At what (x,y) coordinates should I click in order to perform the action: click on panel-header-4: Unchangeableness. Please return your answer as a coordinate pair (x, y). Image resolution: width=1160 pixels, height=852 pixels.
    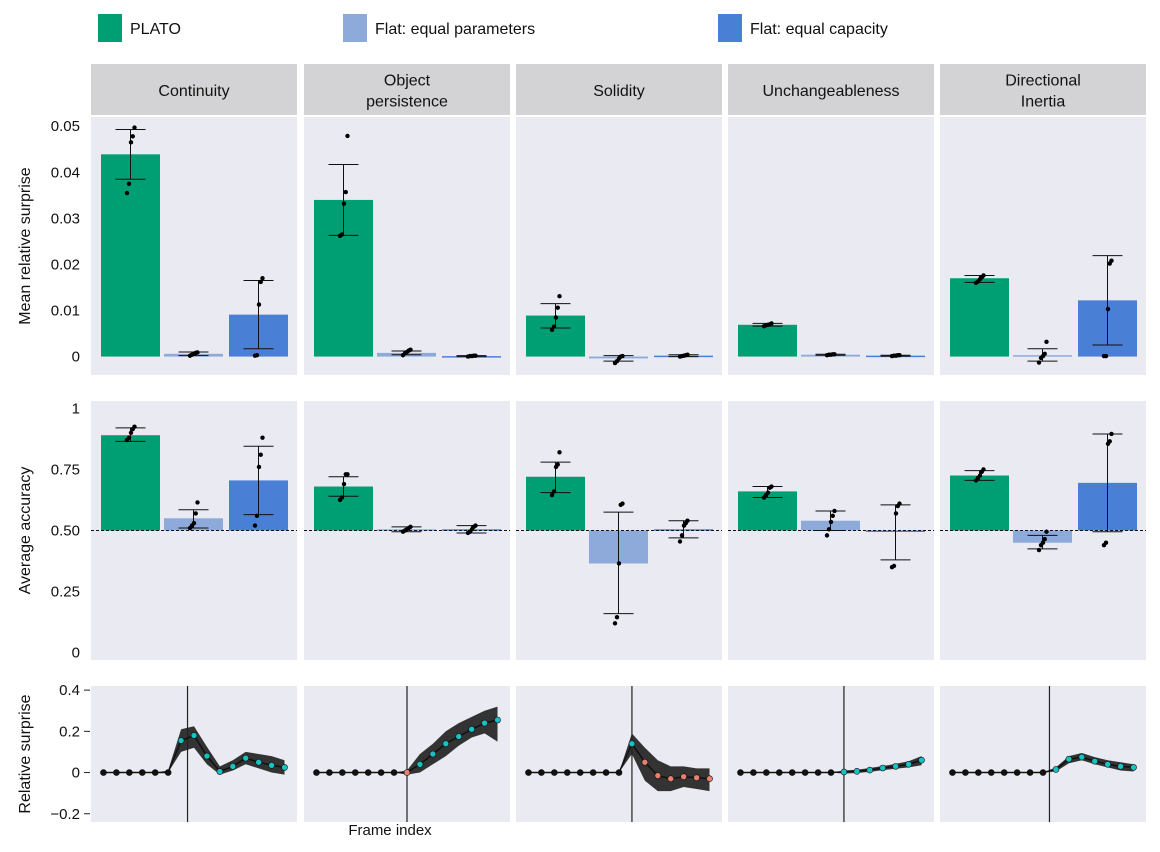
    Looking at the image, I should click on (831, 89).